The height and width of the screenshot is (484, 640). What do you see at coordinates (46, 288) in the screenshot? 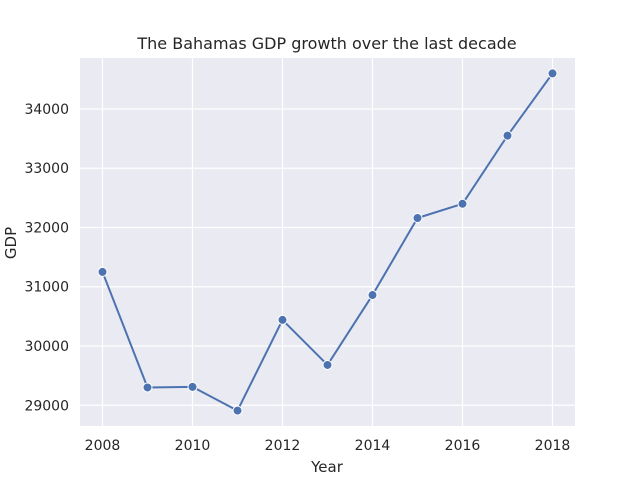
I see `y-tick-label: 31000` at bounding box center [46, 288].